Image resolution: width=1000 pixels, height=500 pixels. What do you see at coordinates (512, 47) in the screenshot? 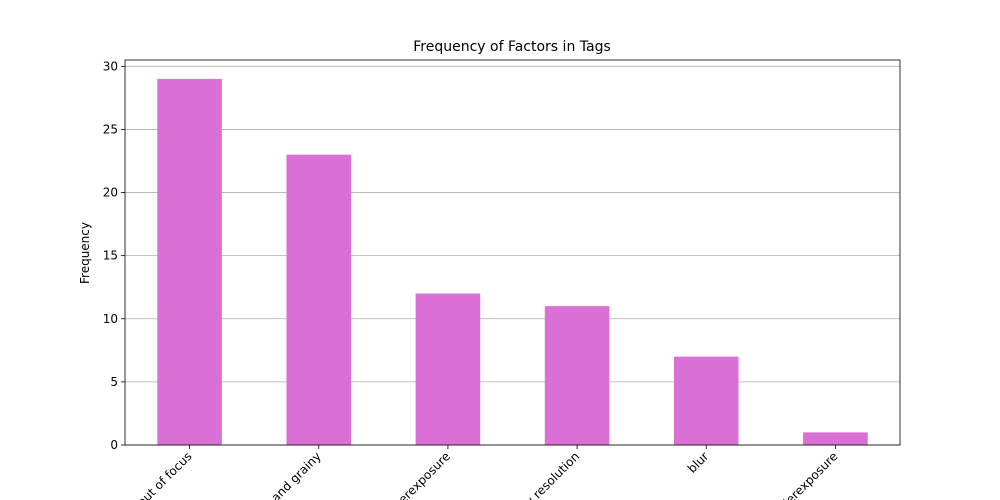
I see `chart-title: Frequency of Factors in Tags` at bounding box center [512, 47].